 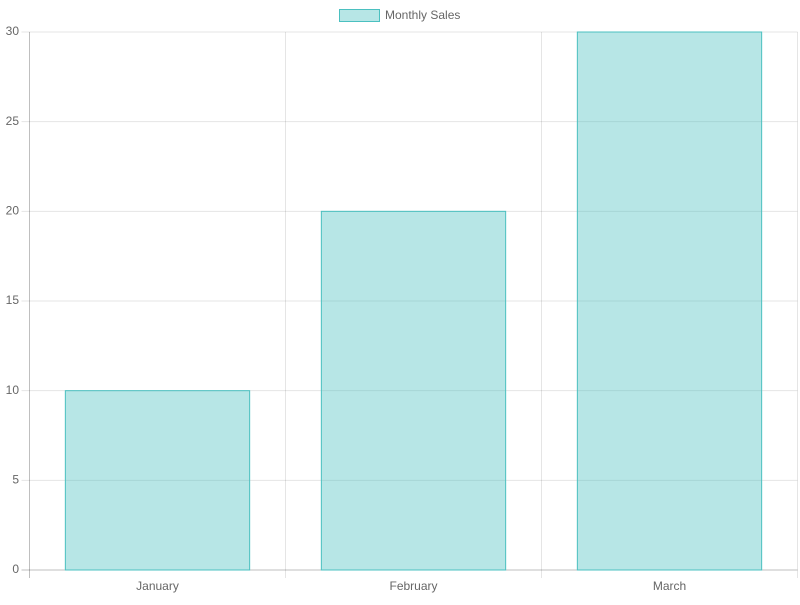 What do you see at coordinates (15, 569) in the screenshot?
I see `y-tick-label: 0` at bounding box center [15, 569].